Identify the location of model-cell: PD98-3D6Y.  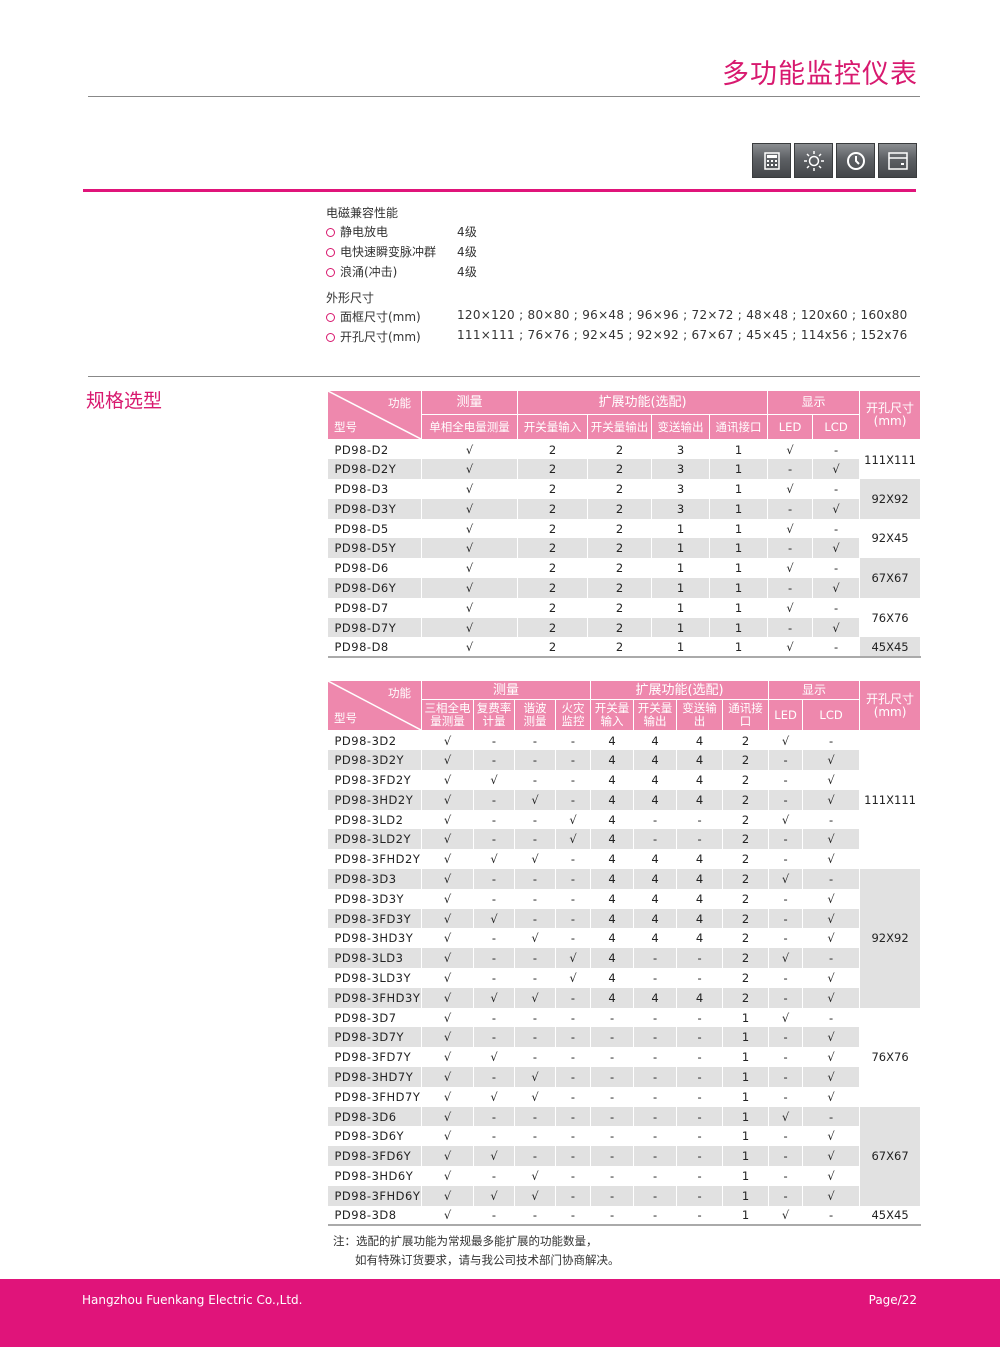
(374, 1136).